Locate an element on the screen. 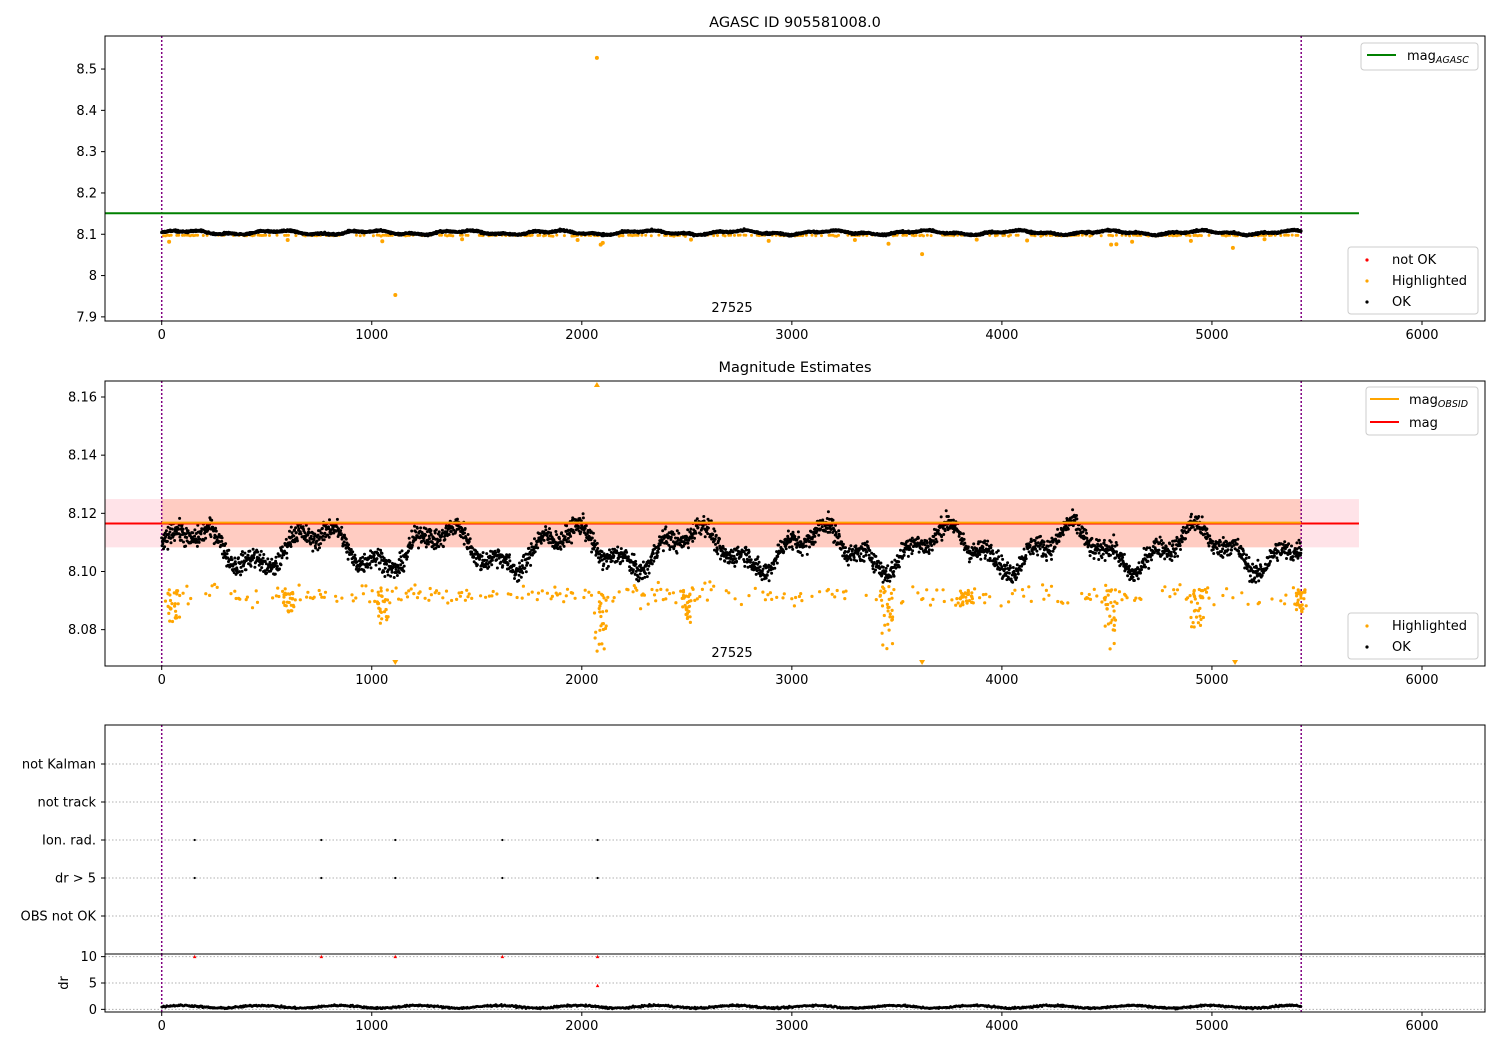 Image resolution: width=1500 pixels, height=1050 pixels. y-tick-label: 8.3 is located at coordinates (86, 152).